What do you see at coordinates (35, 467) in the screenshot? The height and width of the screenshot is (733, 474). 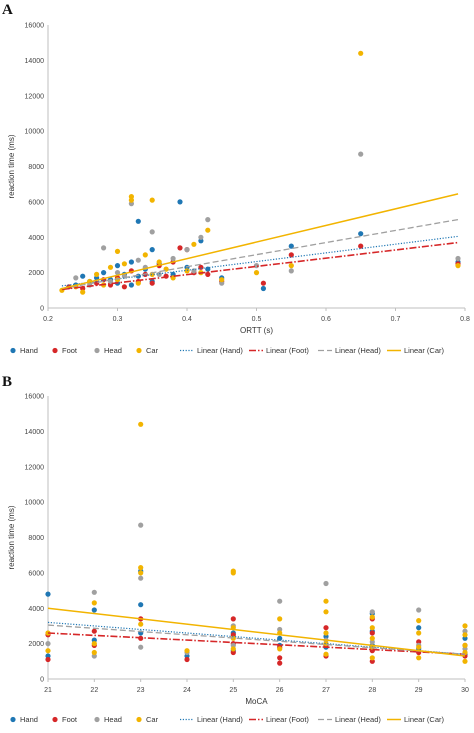 I see `y-tick-label: 12000` at bounding box center [35, 467].